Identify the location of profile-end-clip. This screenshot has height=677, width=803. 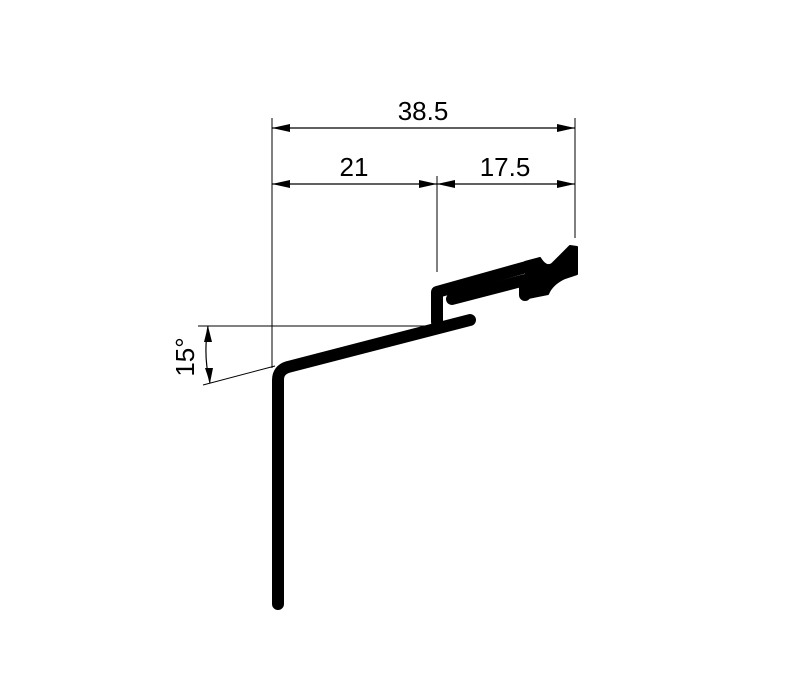
(551, 272).